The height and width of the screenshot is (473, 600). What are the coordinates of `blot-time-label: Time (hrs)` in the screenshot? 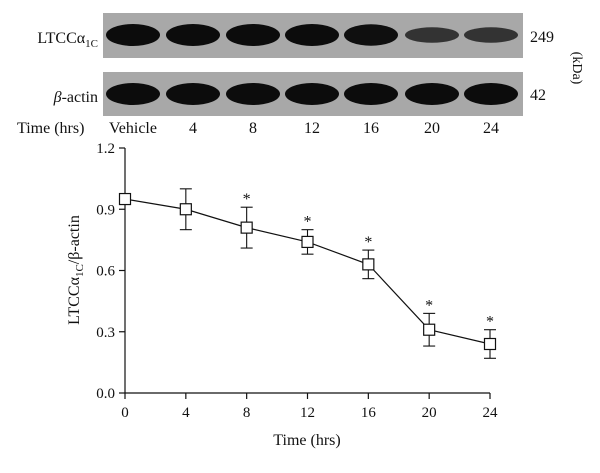 It's located at (50, 128).